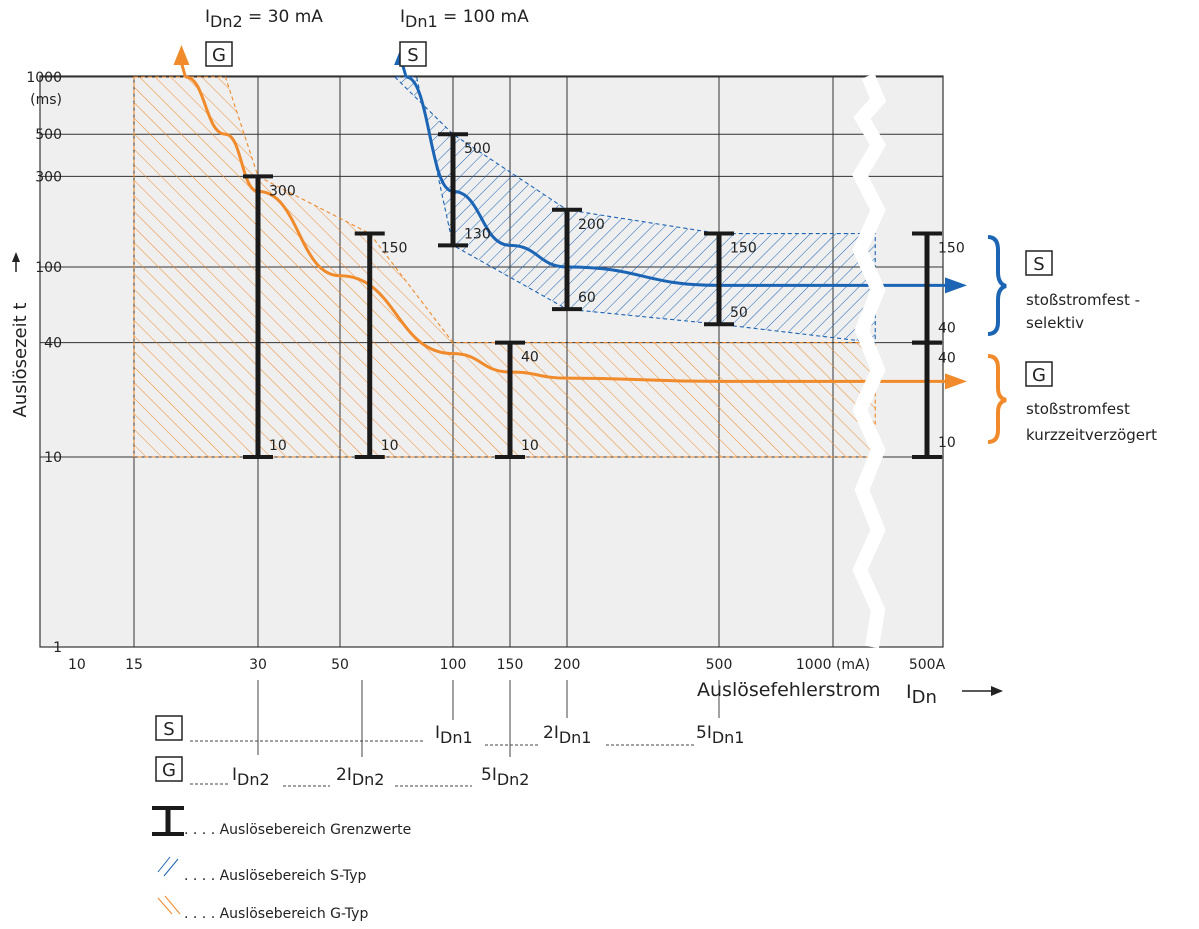 Image resolution: width=1199 pixels, height=929 pixels. Describe the element at coordinates (869, 361) in the screenshot. I see `axis-break` at that location.